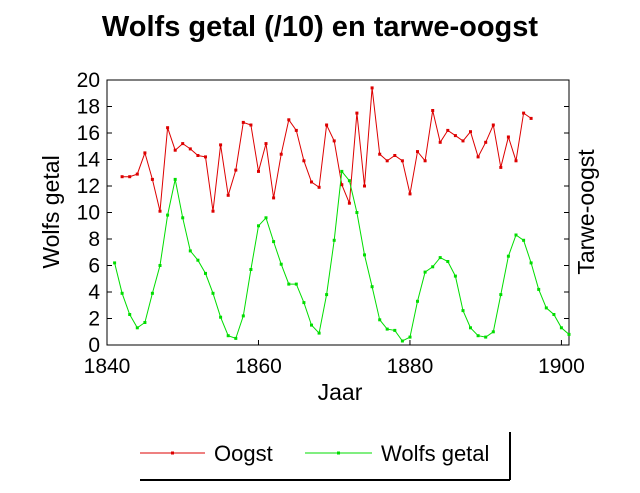 The image size is (640, 493). I want to click on legend-marker-oogst, so click(172, 453).